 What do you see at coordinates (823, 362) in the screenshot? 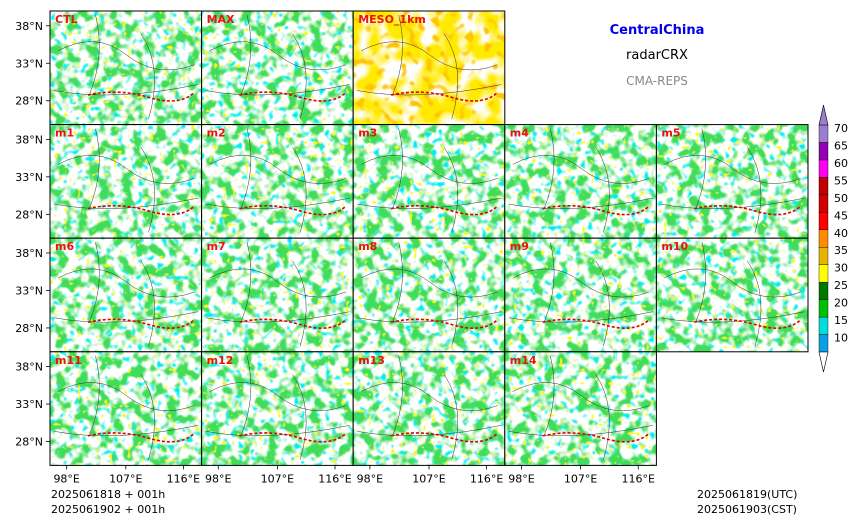
I see `colorbar-under-arrow` at bounding box center [823, 362].